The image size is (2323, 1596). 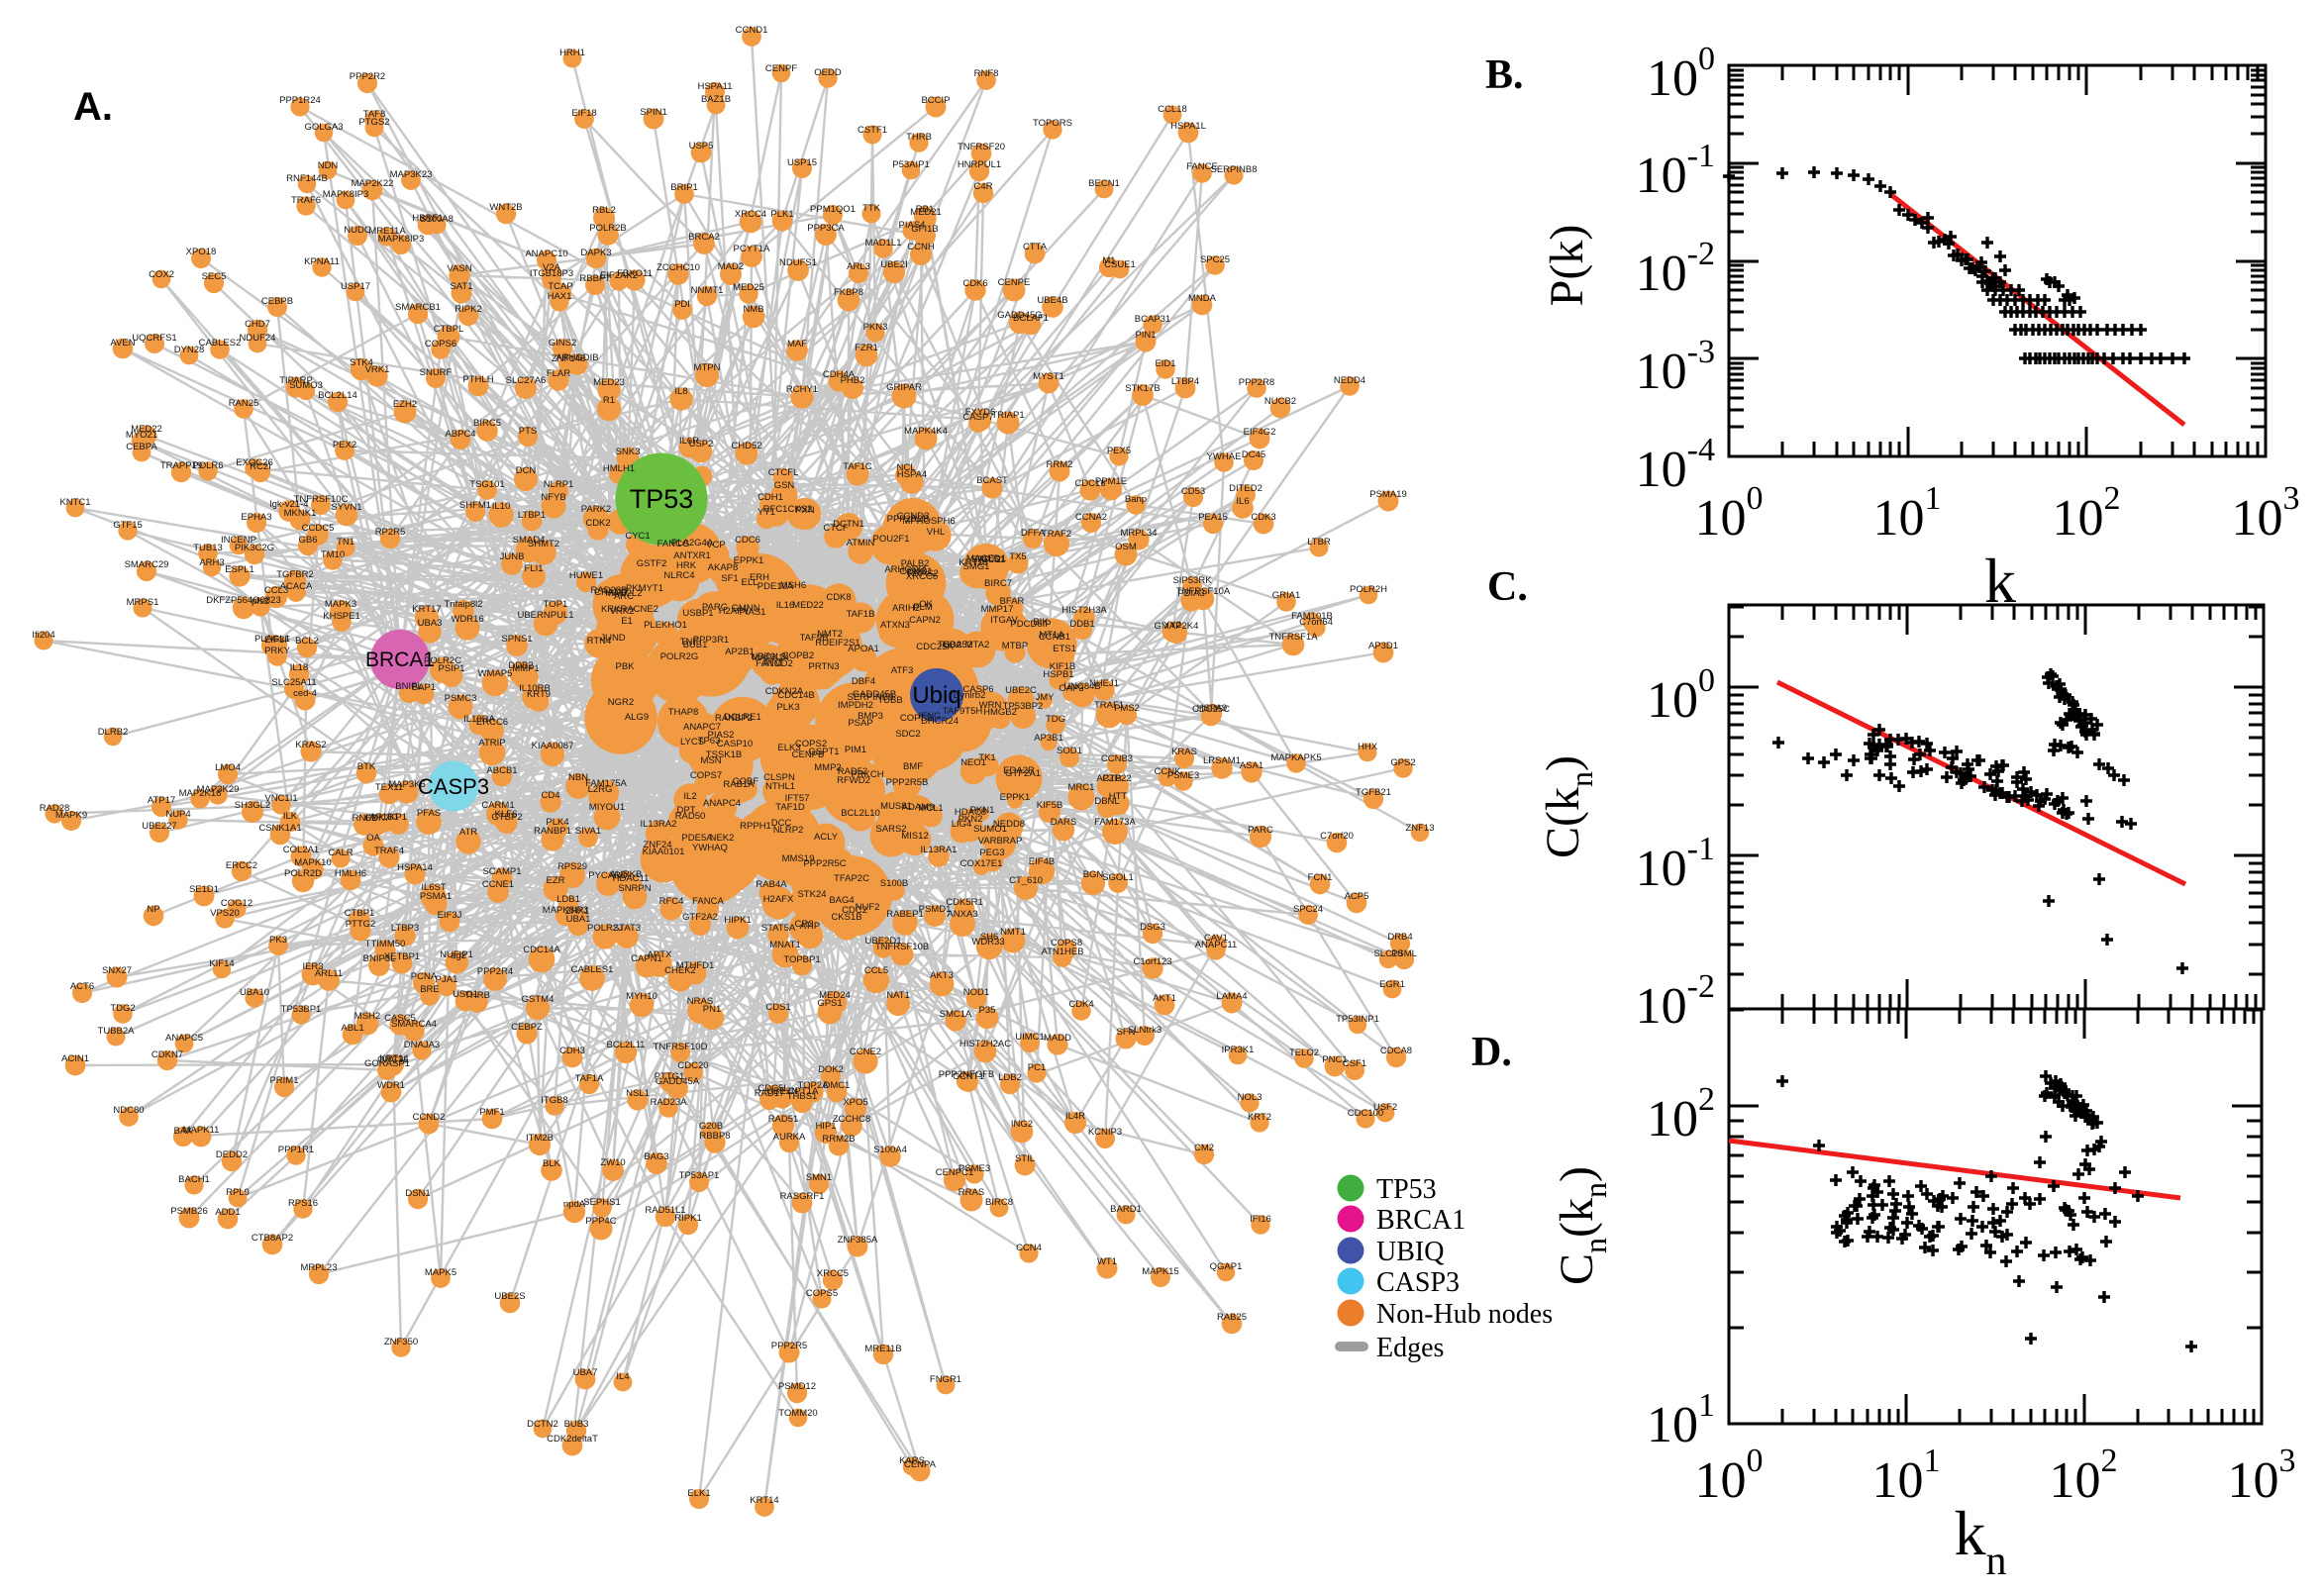 What do you see at coordinates (1392, 984) in the screenshot?
I see `svg-text: EGR1` at bounding box center [1392, 984].